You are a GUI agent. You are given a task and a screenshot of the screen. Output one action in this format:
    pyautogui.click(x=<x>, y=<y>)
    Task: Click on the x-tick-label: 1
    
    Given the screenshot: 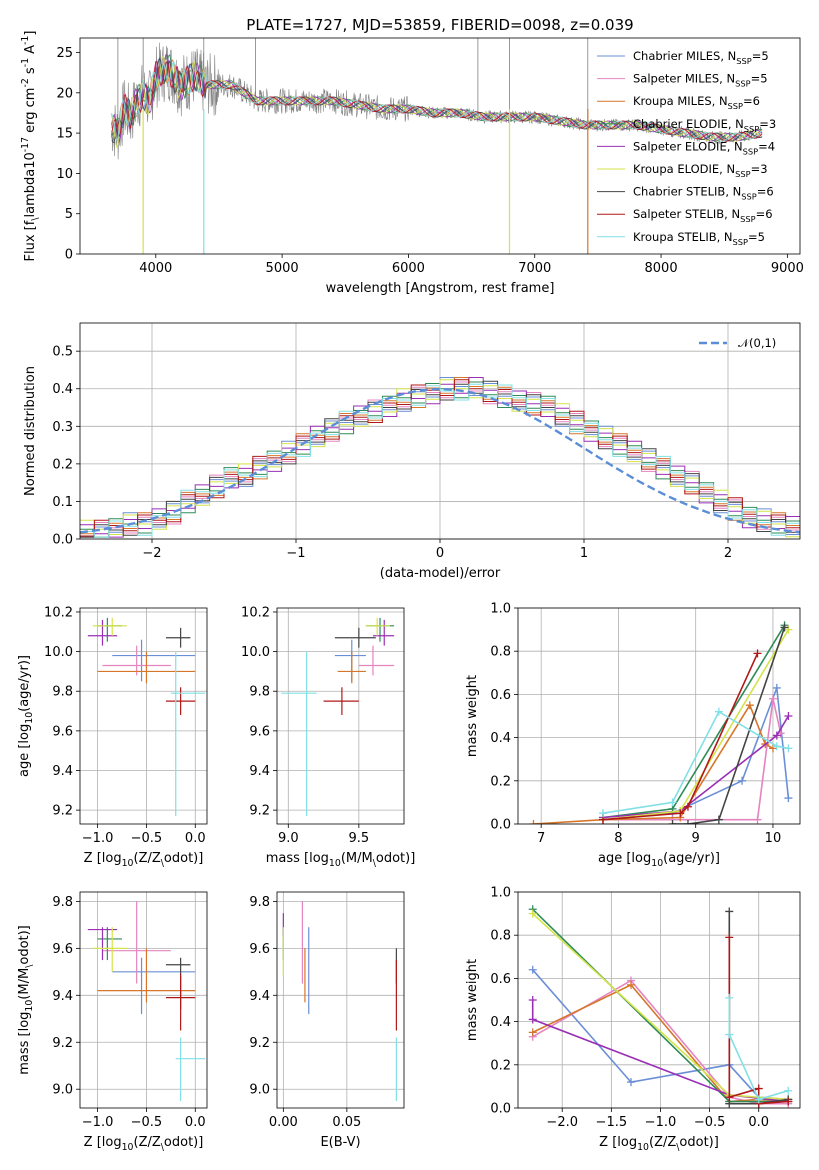 What is the action you would take?
    pyautogui.click(x=584, y=553)
    